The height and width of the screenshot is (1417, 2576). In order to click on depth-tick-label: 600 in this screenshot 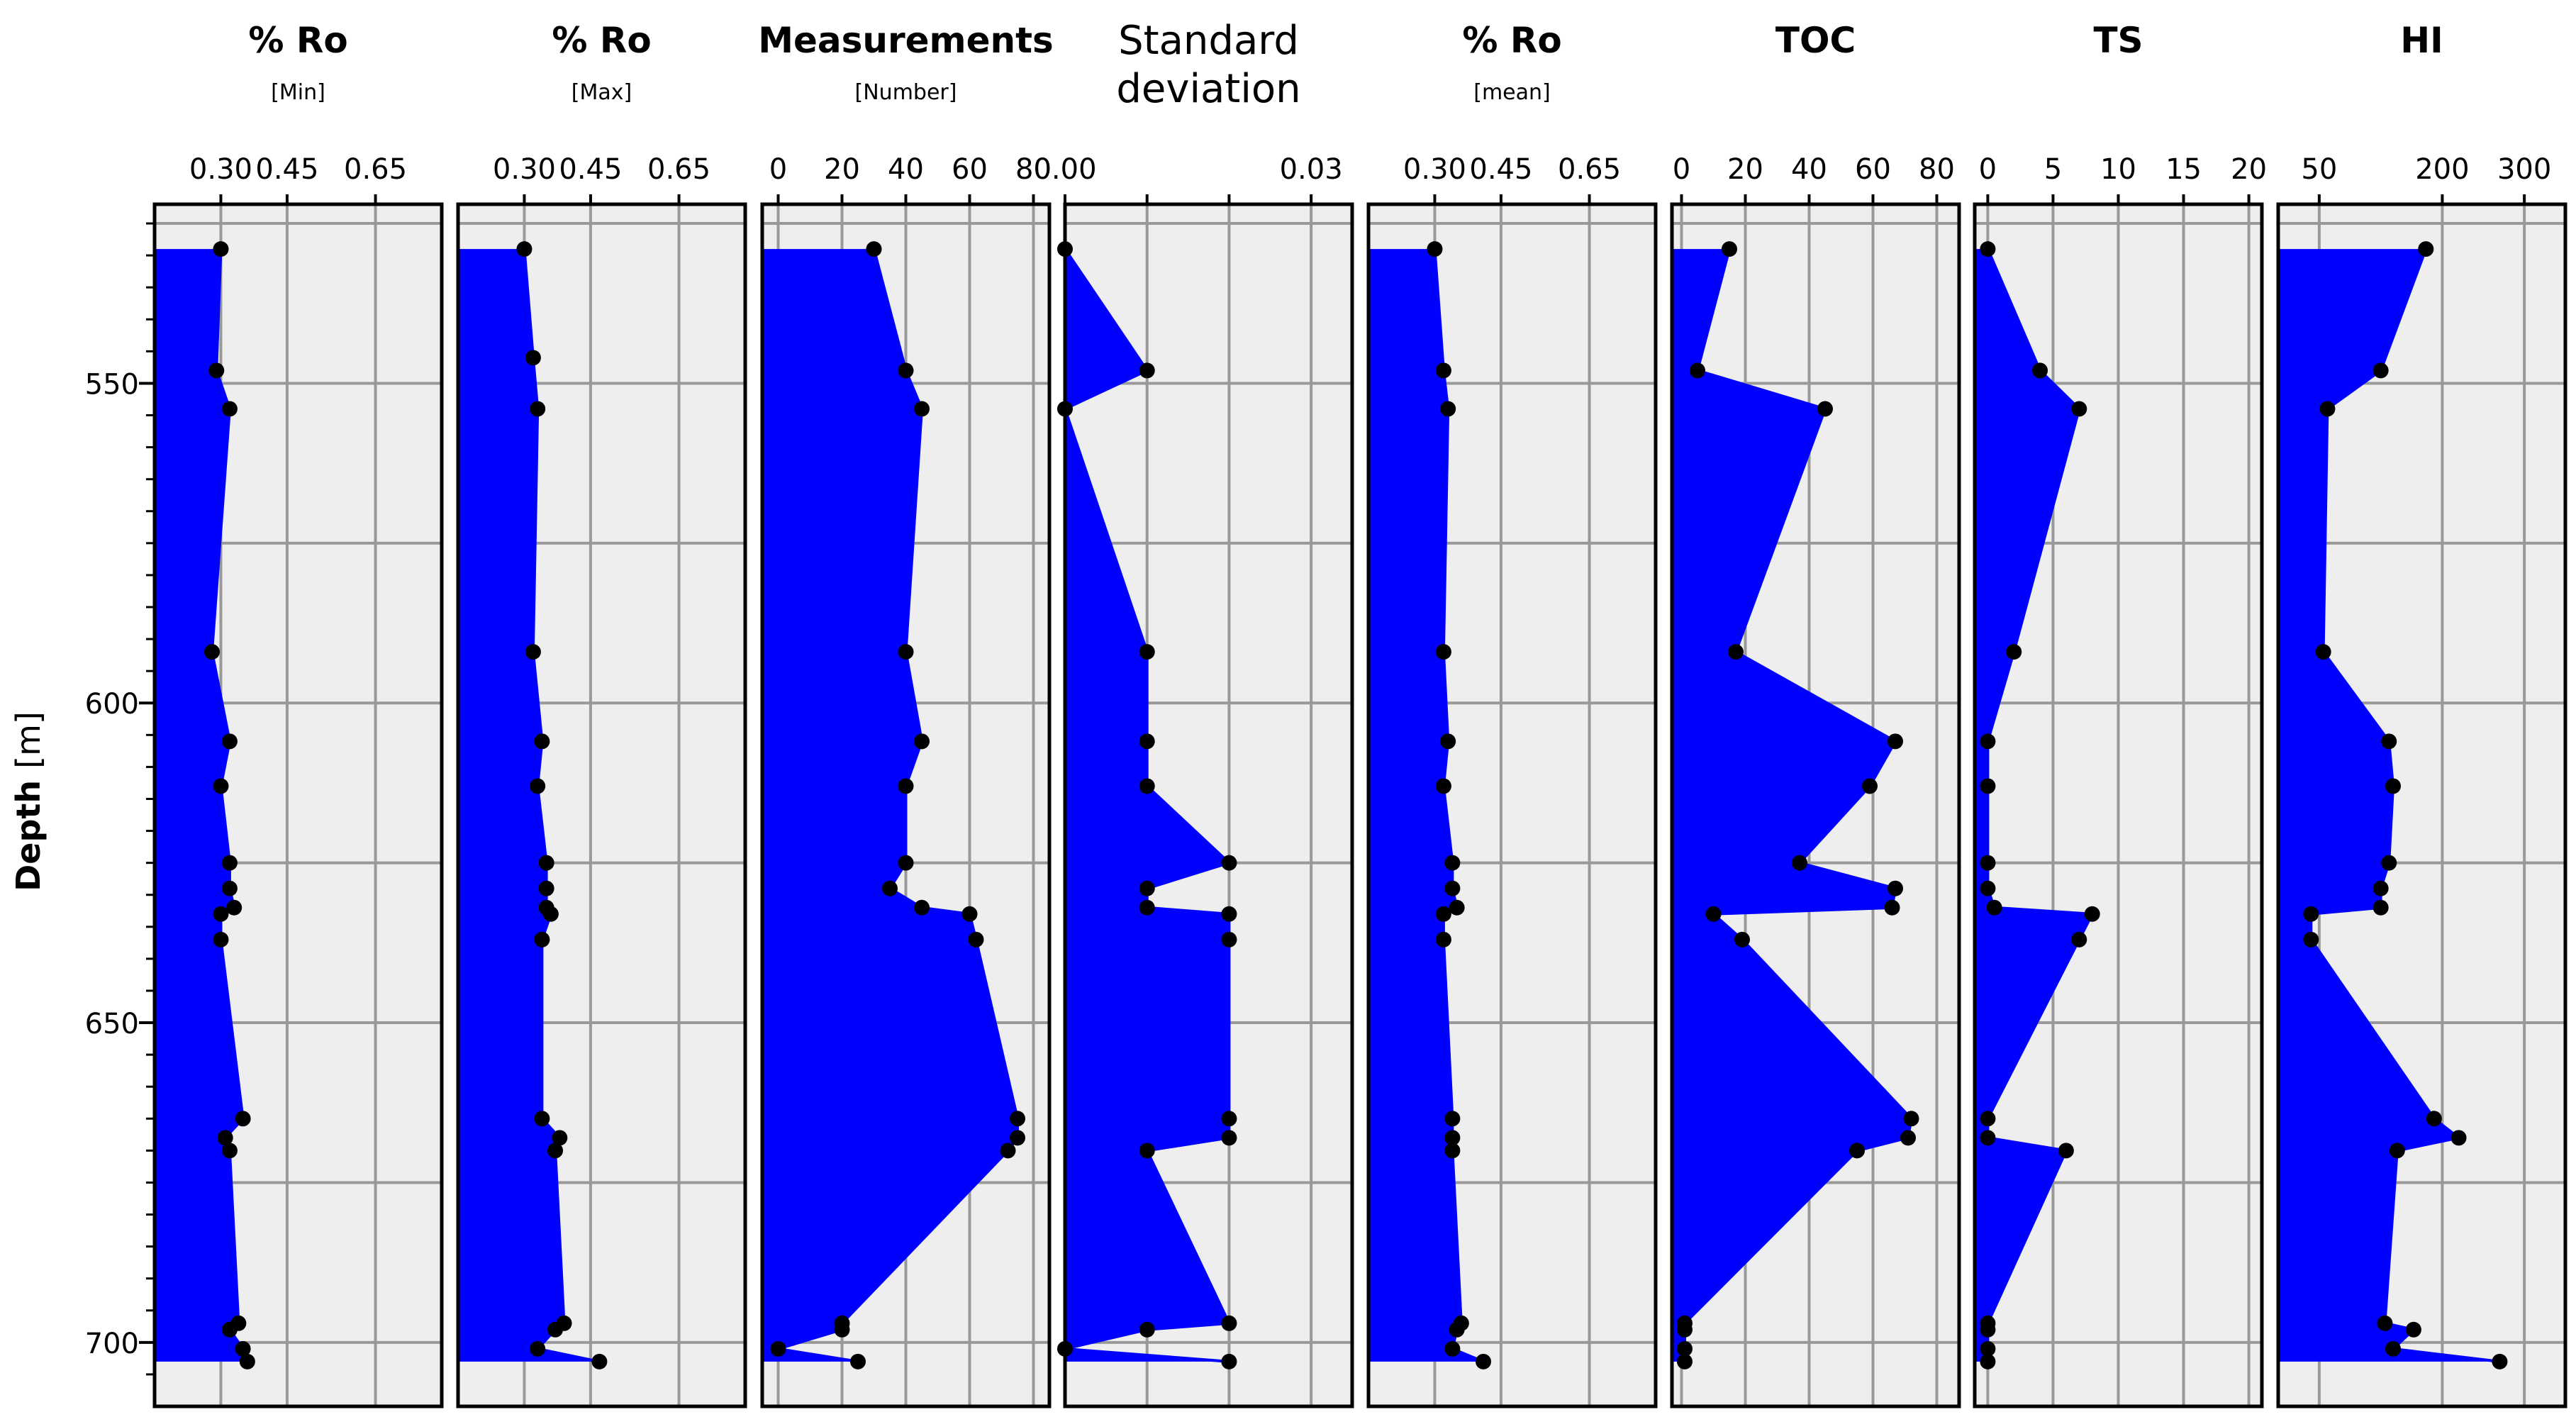, I will do `click(112, 704)`.